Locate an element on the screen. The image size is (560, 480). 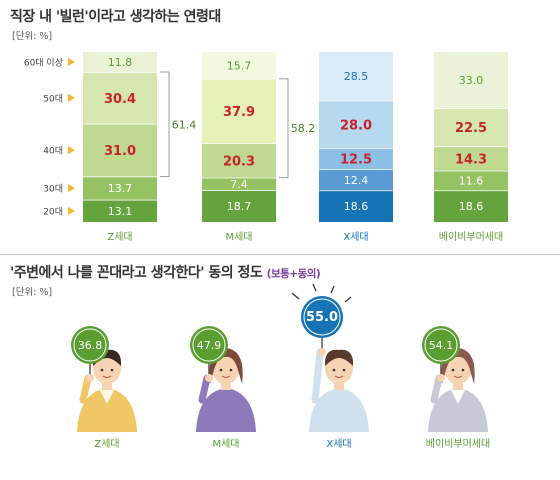
group-label: Z세대 is located at coordinates (119, 237).